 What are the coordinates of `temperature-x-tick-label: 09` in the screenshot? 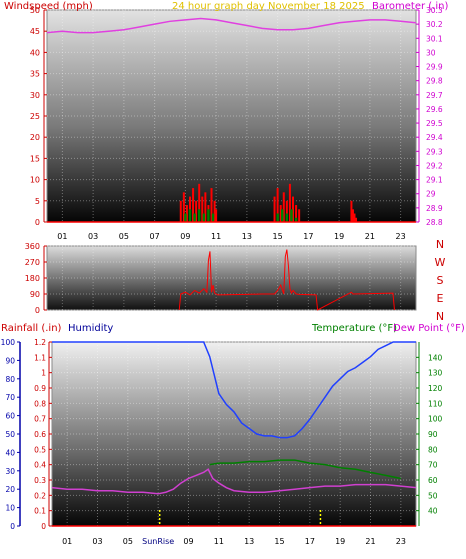 It's located at (188, 541).